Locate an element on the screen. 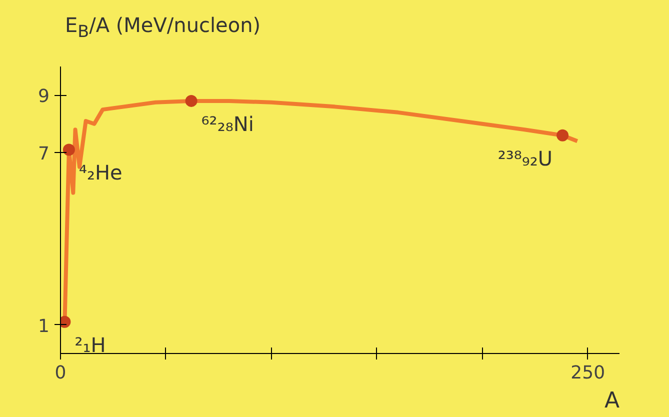  annotation: ²³⁸₉₂U is located at coordinates (525, 158).